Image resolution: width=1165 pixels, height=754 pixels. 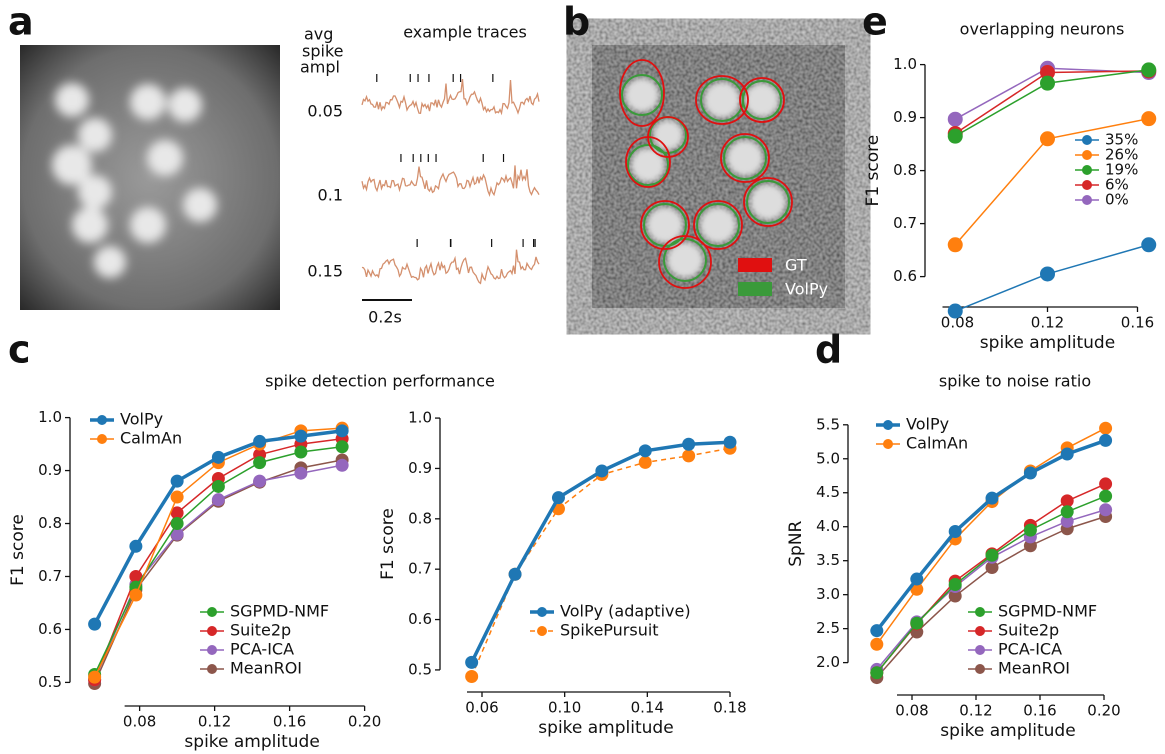 I want to click on legend-label: 0%, so click(x=1117, y=200).